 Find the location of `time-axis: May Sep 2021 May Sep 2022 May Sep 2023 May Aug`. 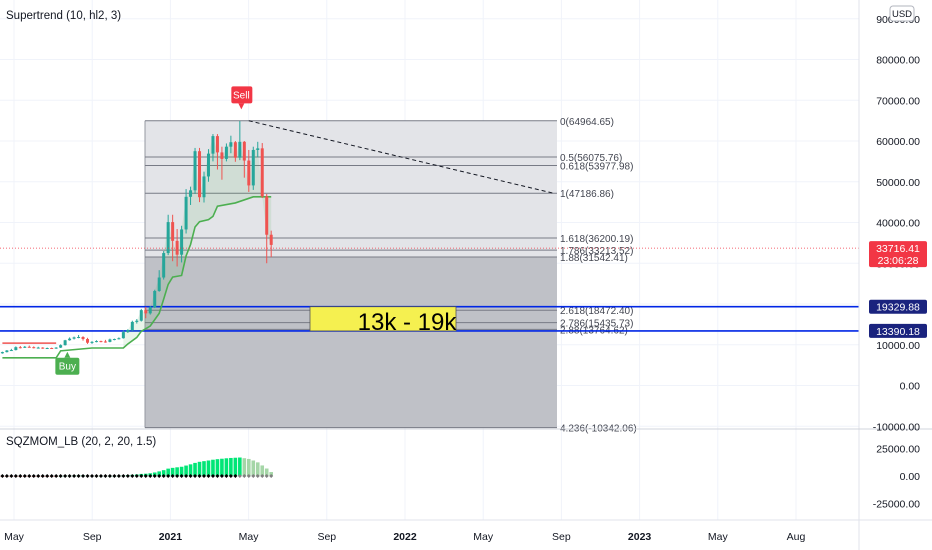

time-axis: May Sep 2021 May Sep 2022 May Sep 2023 May Aug is located at coordinates (404, 537).